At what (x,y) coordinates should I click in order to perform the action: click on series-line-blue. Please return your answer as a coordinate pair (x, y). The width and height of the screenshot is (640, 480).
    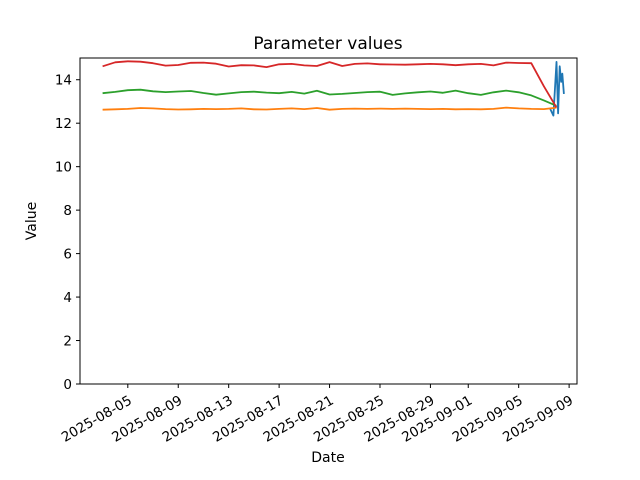
    Looking at the image, I should click on (557, 89).